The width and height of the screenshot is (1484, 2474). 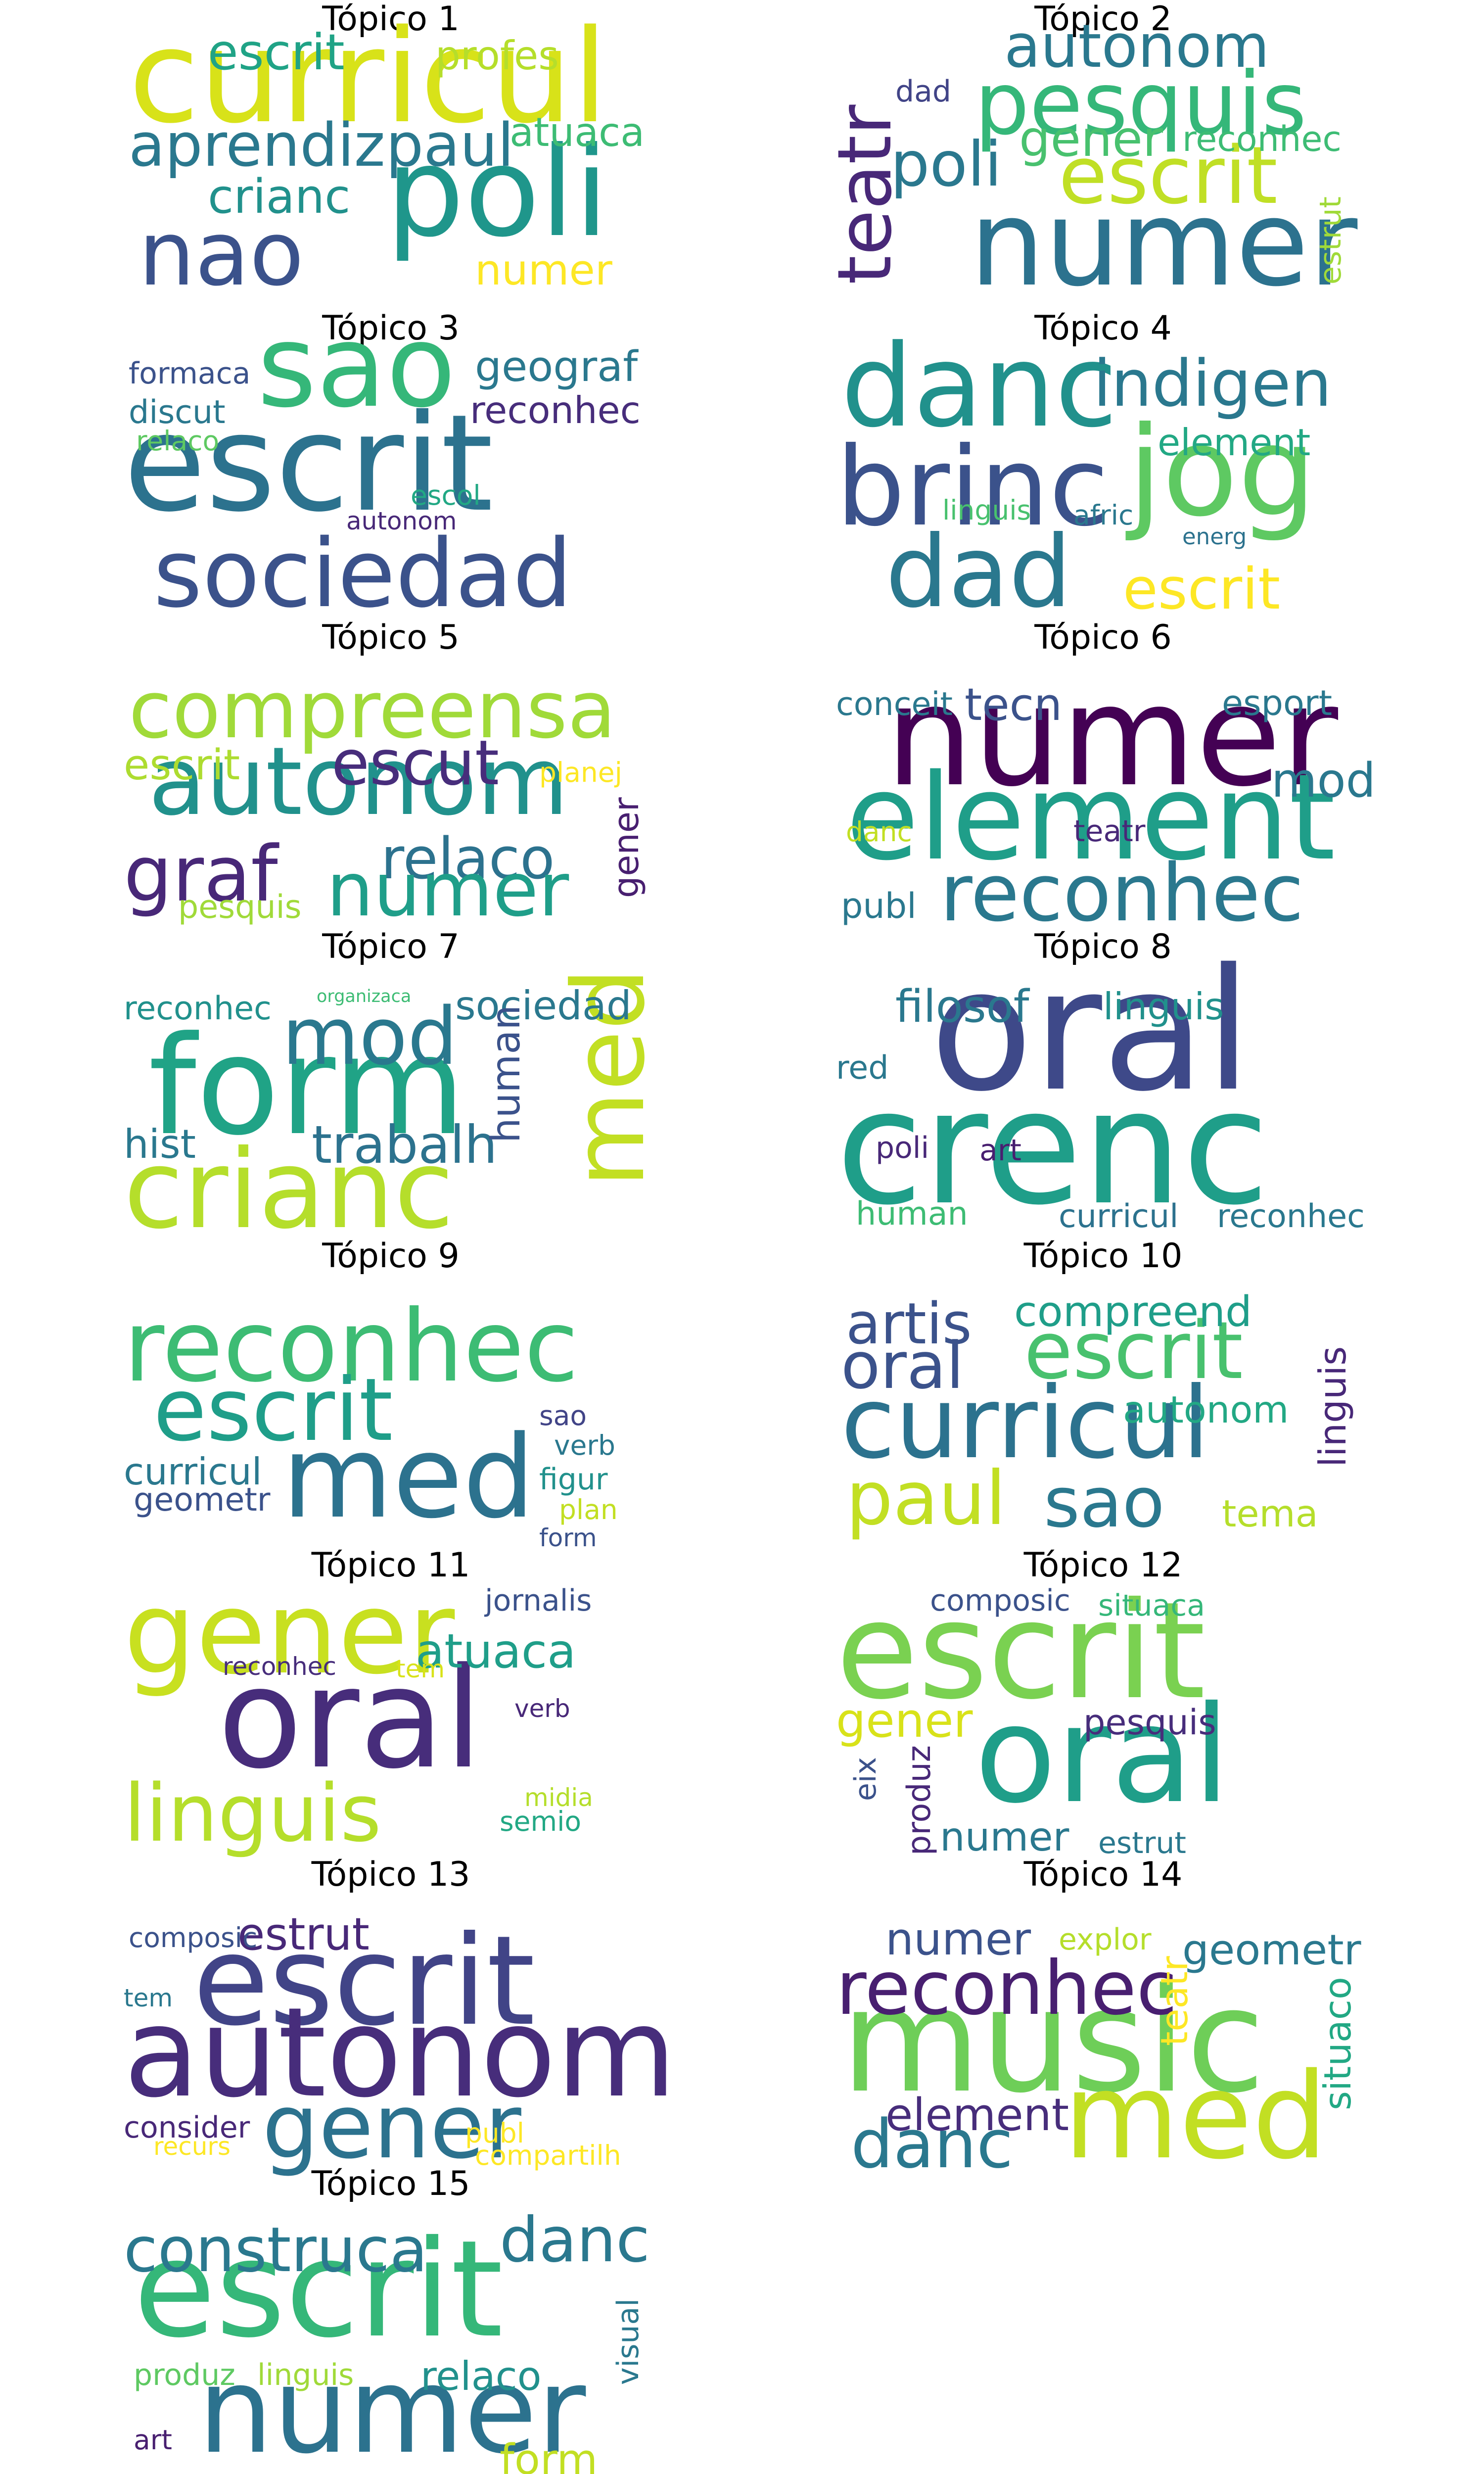 I want to click on cloud-word: jornalis, so click(x=538, y=1600).